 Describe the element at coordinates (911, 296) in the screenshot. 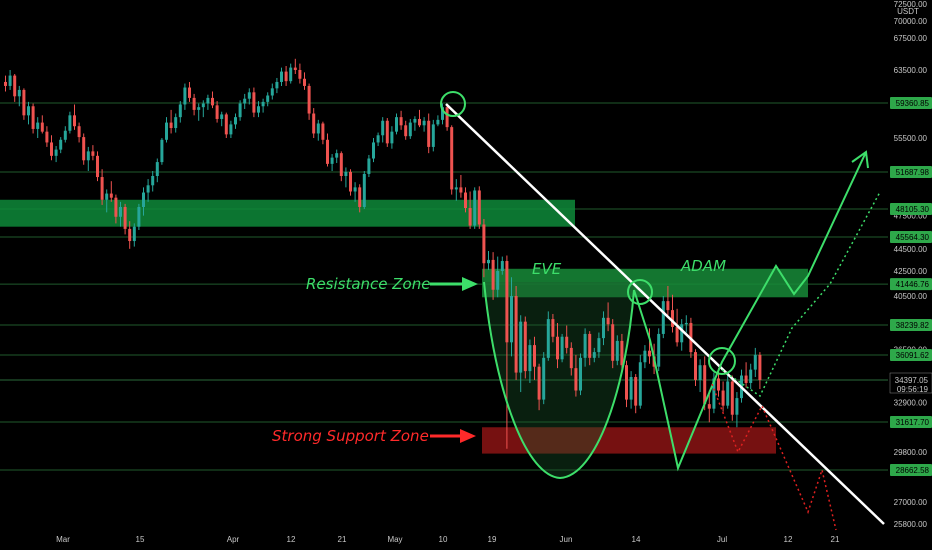

I see `price-tick-label: 40500.00` at that location.